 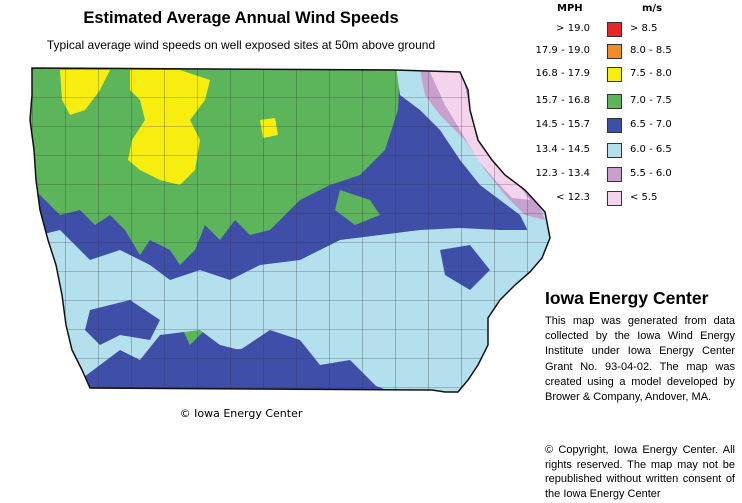 I want to click on legend-ms-label: 8.0 - 8.5, so click(x=651, y=50).